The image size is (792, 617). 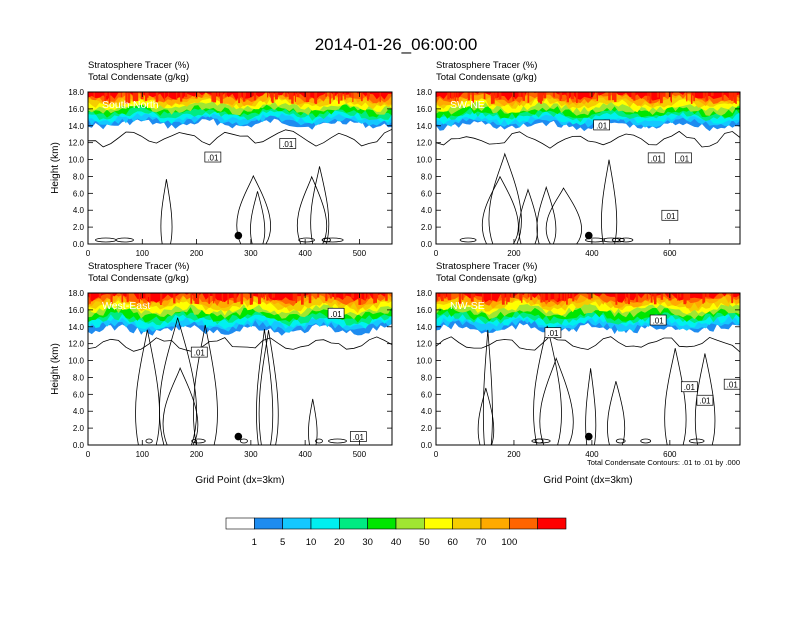 I want to click on y-tick-label: 12.0, so click(x=424, y=344).